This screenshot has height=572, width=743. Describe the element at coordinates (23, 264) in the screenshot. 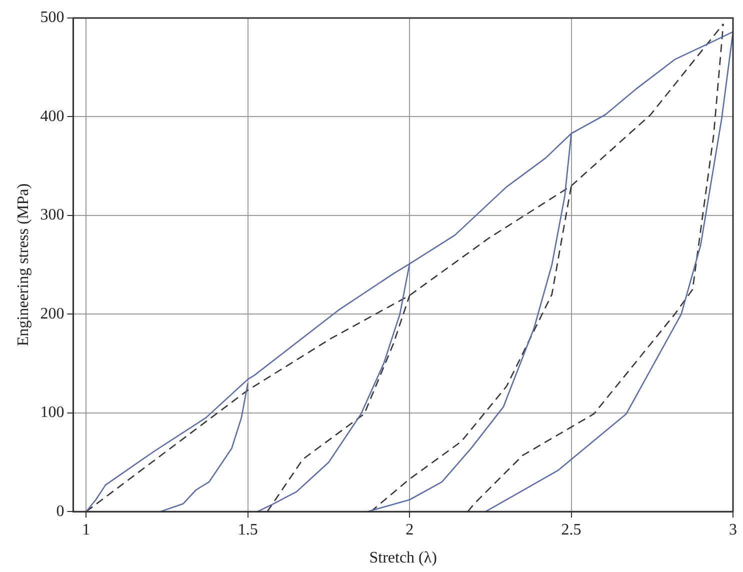

I see `y-axis-title: Engineering stress (MPa)` at that location.